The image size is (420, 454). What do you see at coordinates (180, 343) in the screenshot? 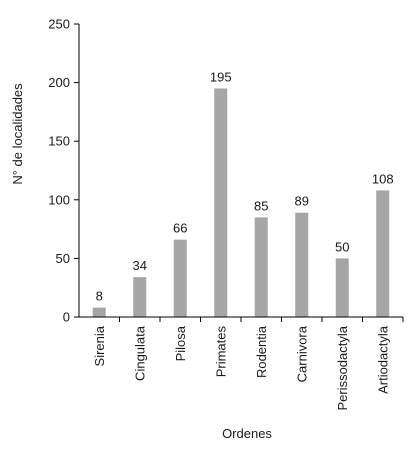
I see `x-tick-label: Pilosa` at bounding box center [180, 343].